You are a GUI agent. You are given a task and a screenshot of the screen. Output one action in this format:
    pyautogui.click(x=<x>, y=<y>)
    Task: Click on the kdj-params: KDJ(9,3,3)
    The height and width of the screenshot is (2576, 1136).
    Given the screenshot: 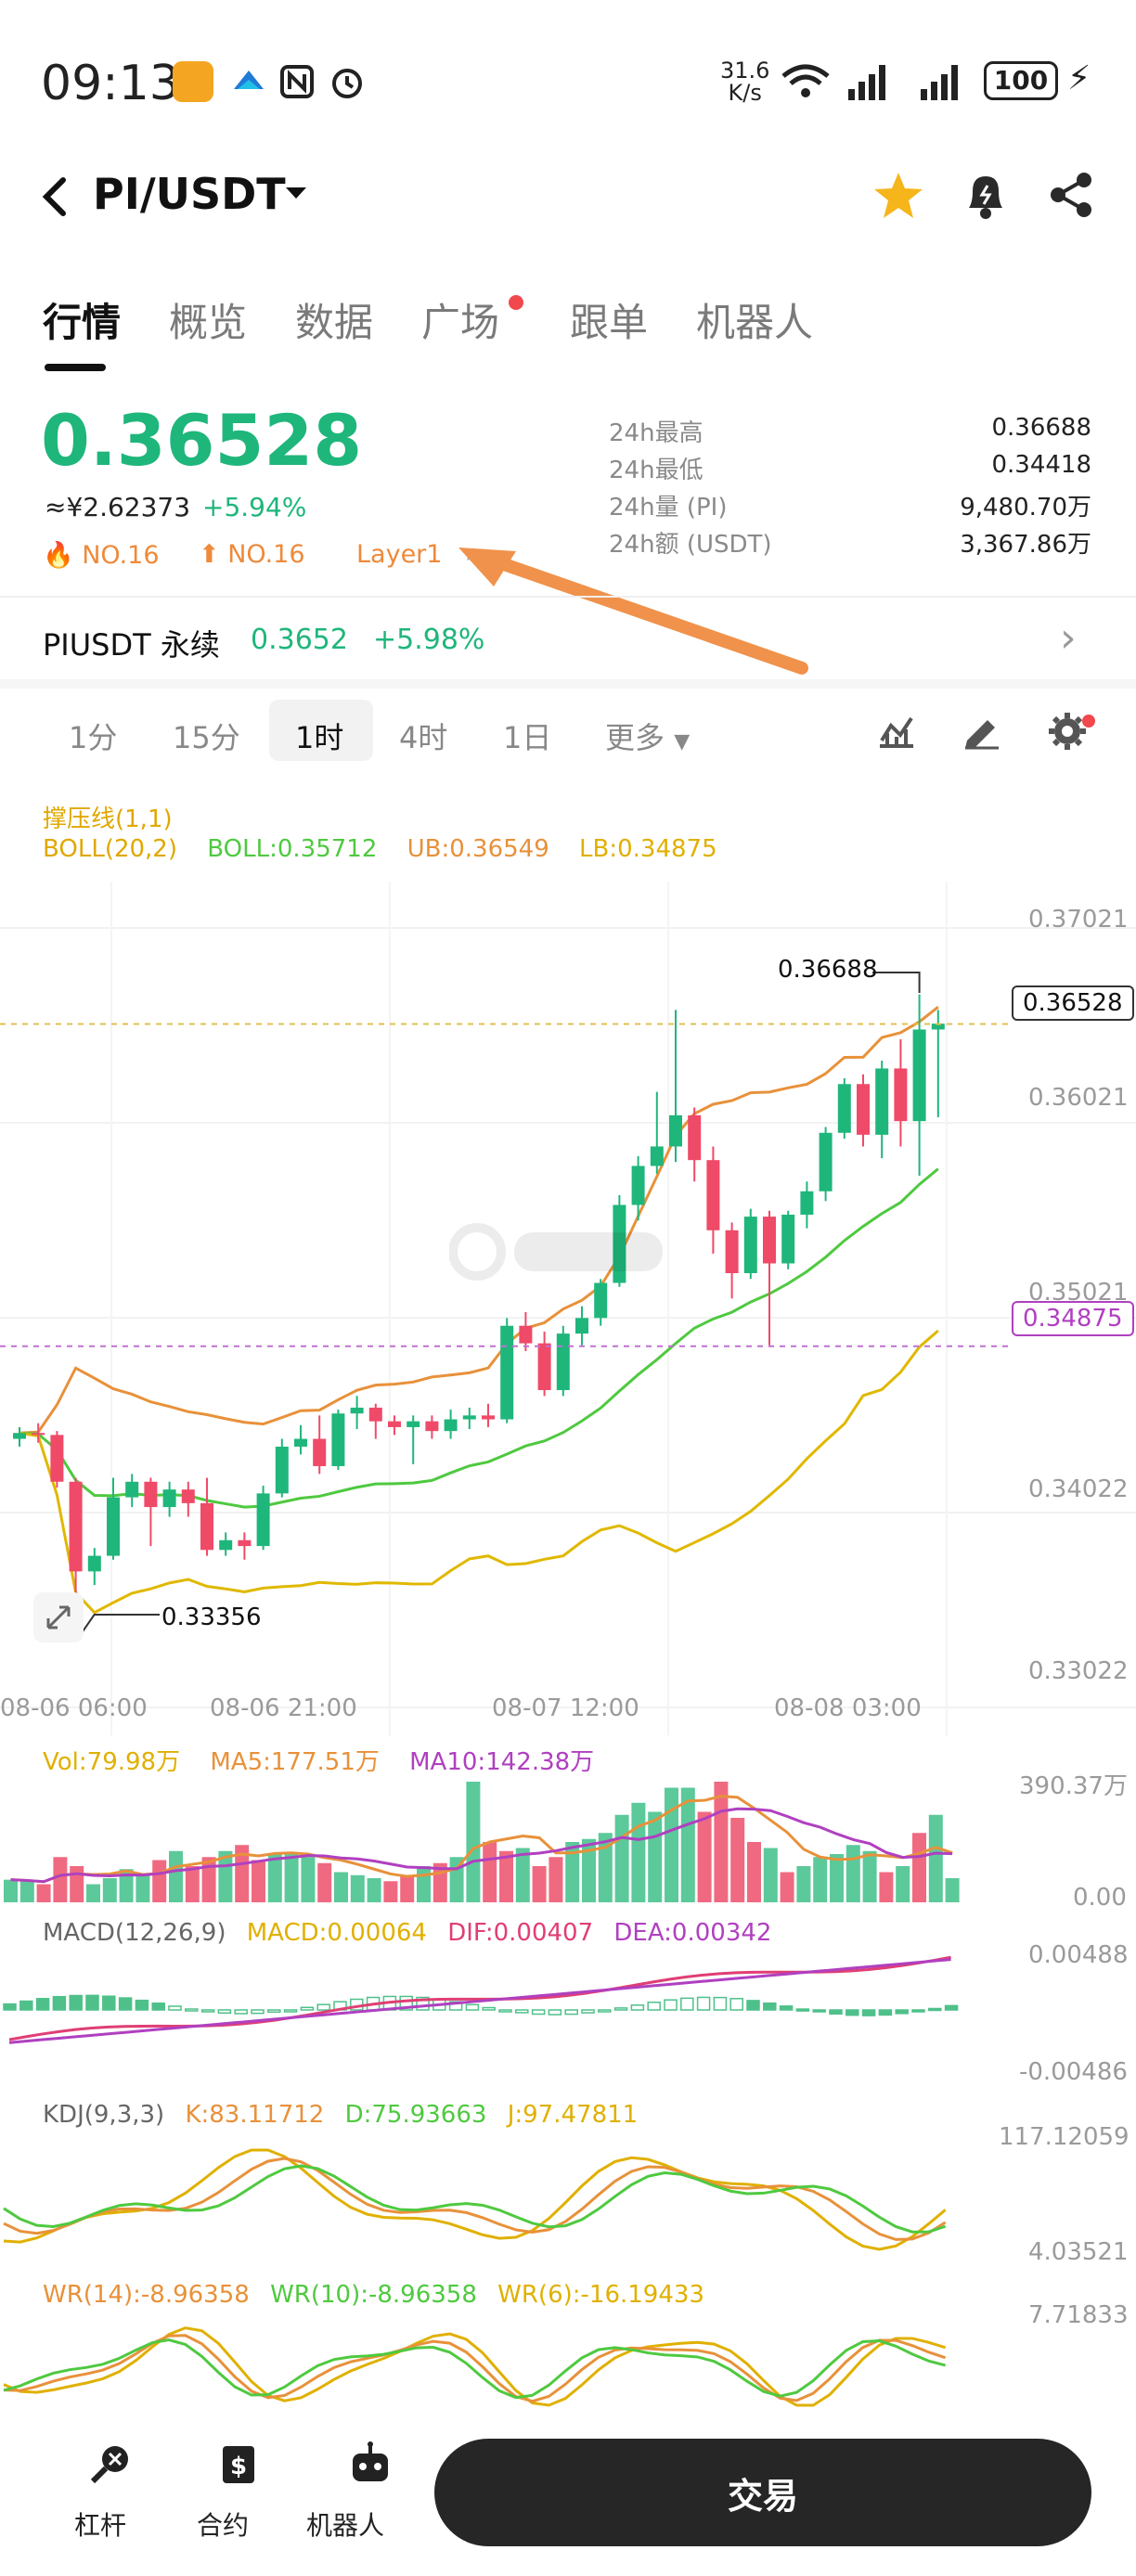 What is the action you would take?
    pyautogui.click(x=104, y=2115)
    